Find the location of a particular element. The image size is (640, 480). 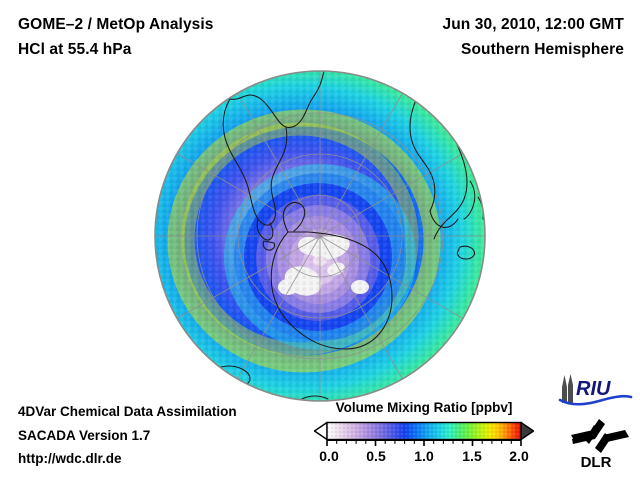

version-label: SACADA Version 1.7 is located at coordinates (84, 435).